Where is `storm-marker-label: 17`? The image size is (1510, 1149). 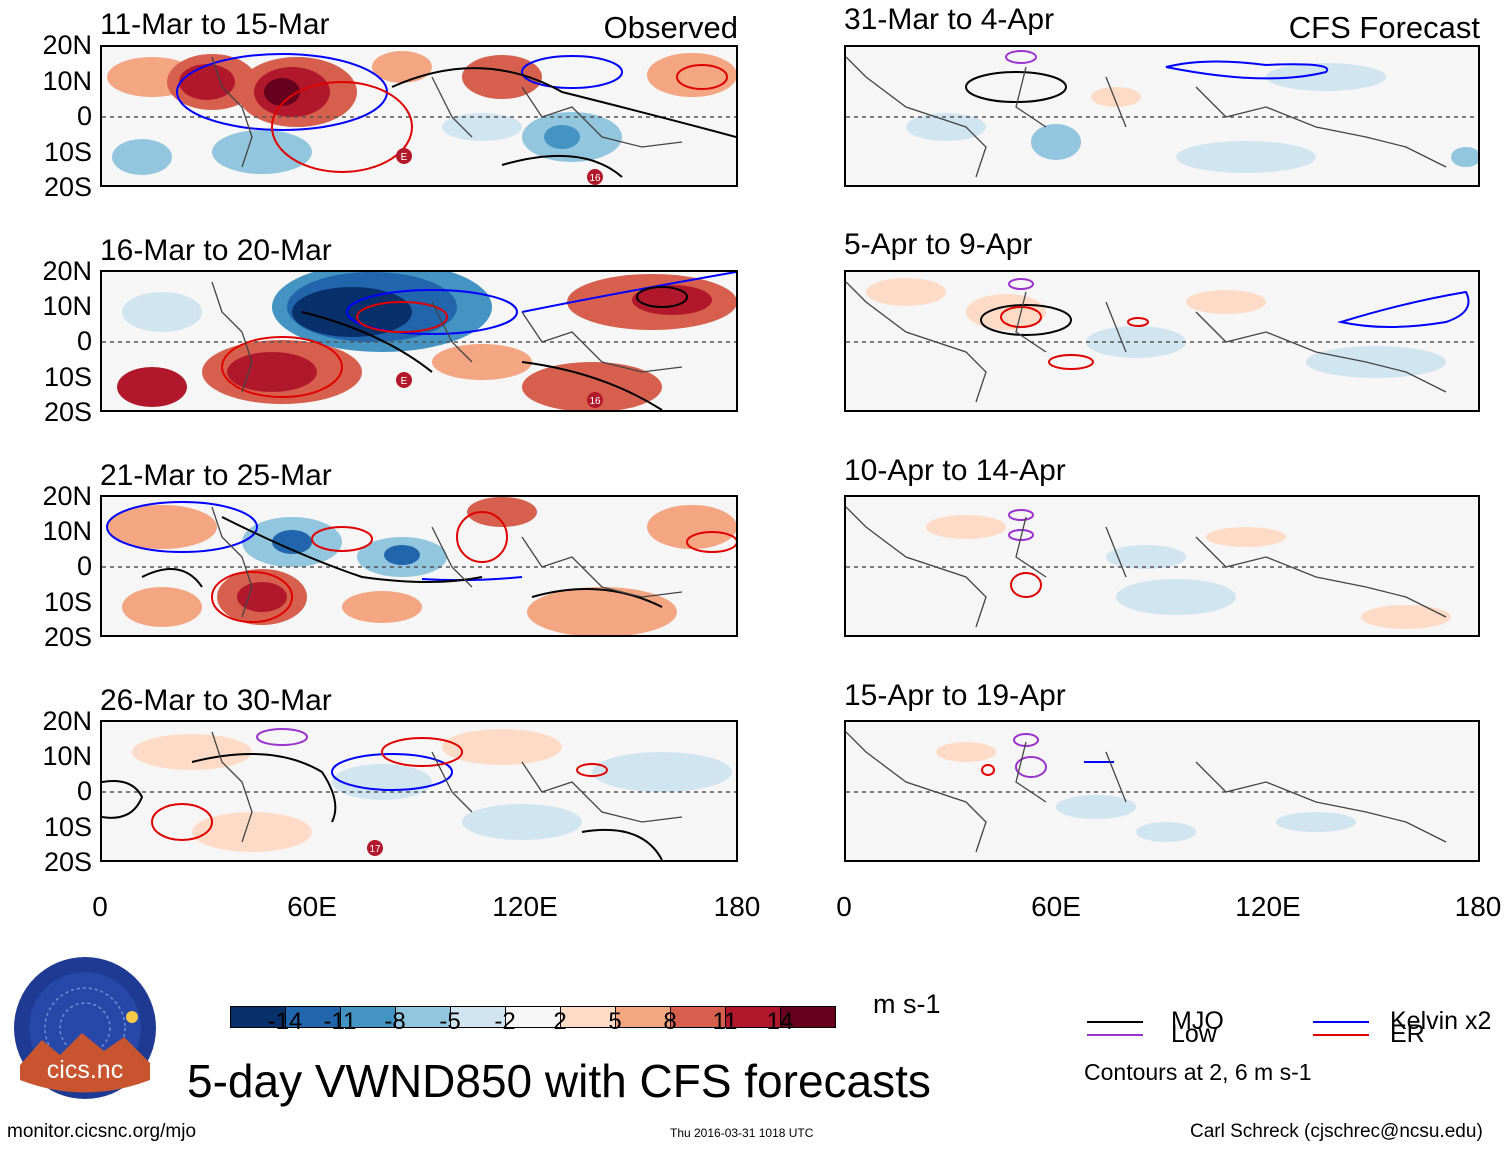 storm-marker-label: 17 is located at coordinates (375, 849).